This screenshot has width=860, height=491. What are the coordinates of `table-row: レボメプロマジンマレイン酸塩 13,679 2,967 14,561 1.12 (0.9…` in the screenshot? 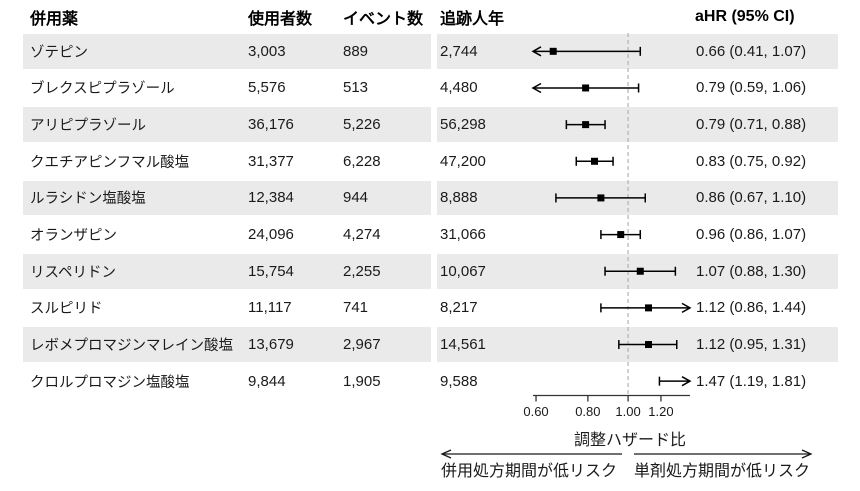 It's located at (430, 344).